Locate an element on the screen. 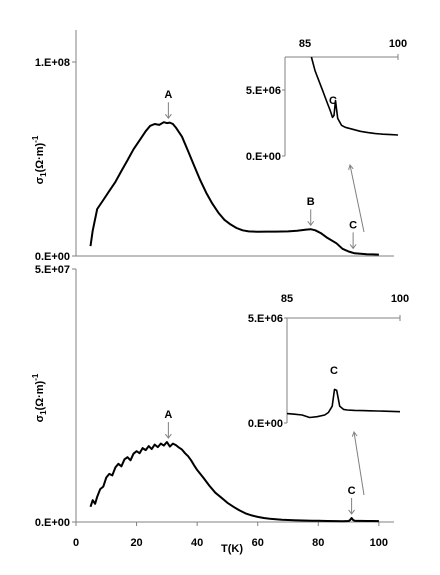  bottom-x-tick-label: 40 is located at coordinates (197, 543).